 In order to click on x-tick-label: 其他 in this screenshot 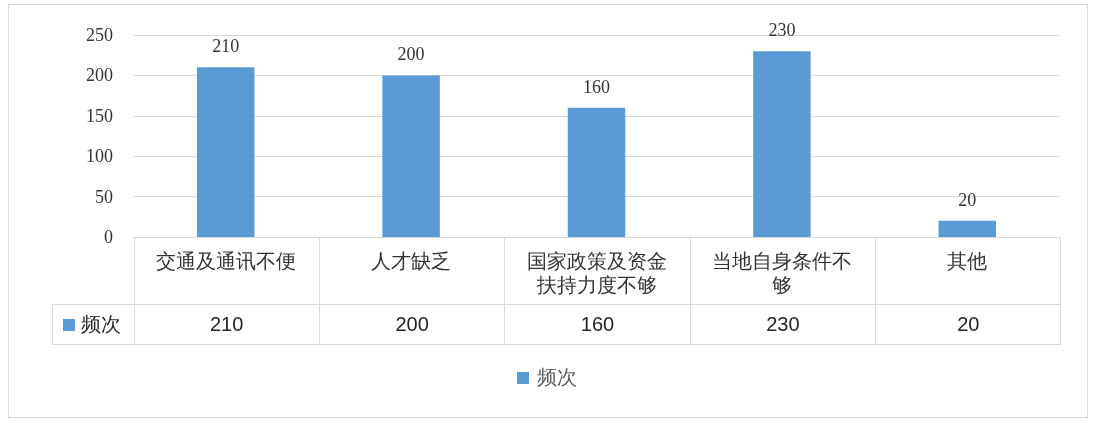, I will do `click(967, 261)`.